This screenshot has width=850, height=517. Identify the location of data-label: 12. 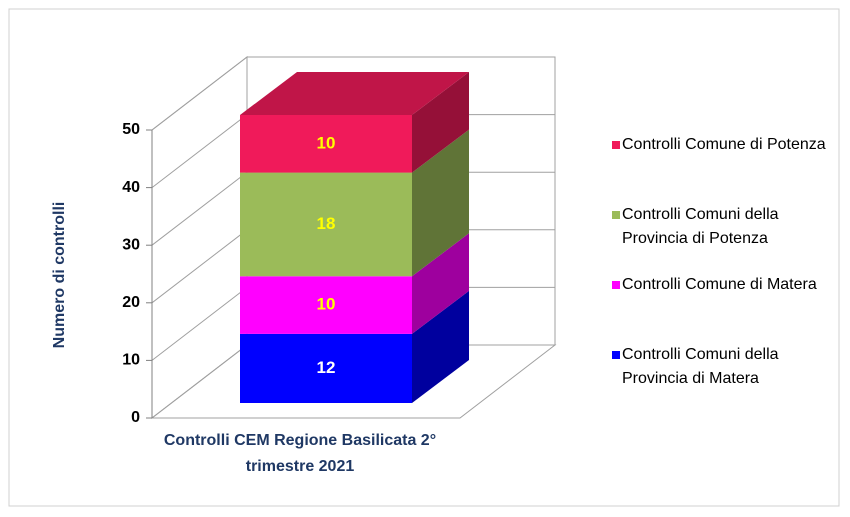
(326, 367).